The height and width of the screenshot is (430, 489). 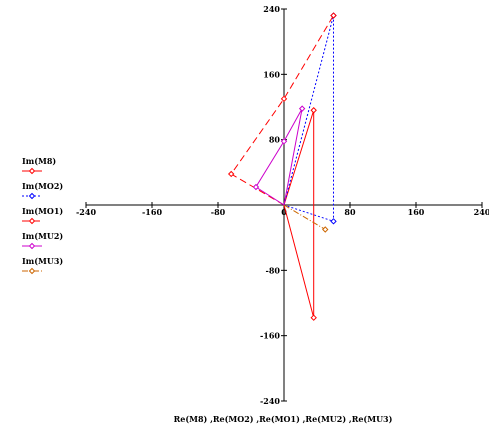 I want to click on legend-entry: Im(MO2), so click(x=52, y=193).